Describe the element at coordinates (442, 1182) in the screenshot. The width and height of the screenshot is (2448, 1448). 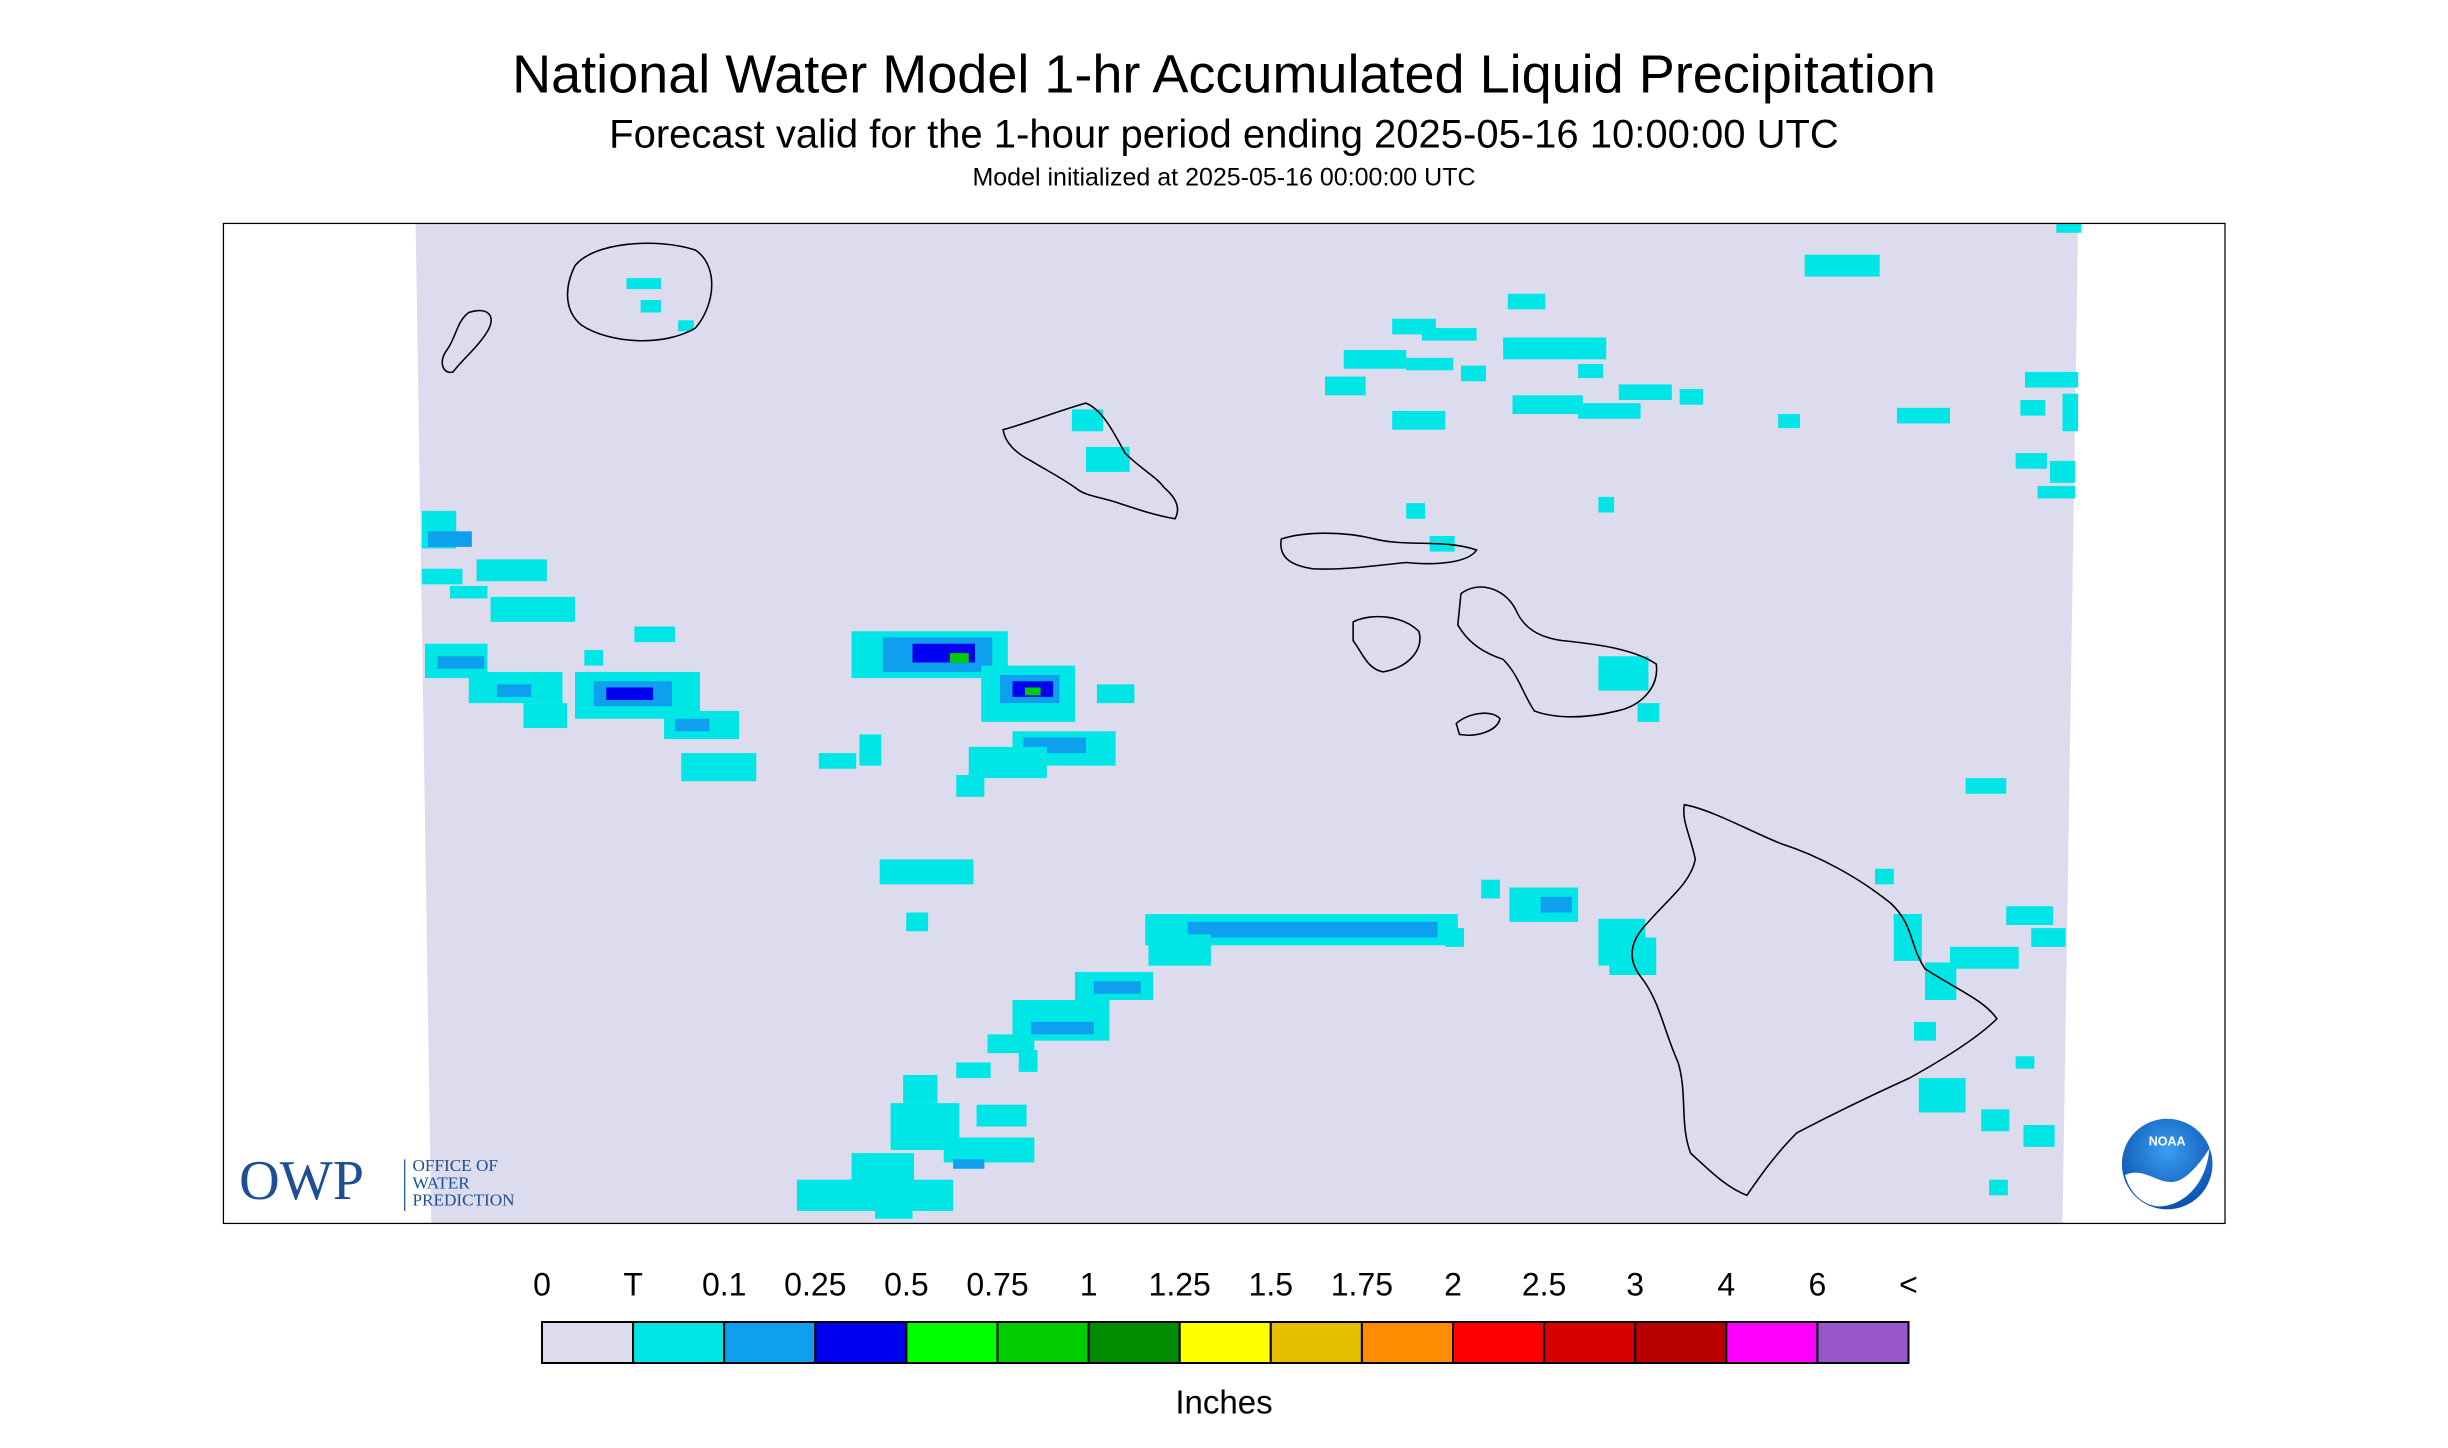
I see `owp-line: WATER` at that location.